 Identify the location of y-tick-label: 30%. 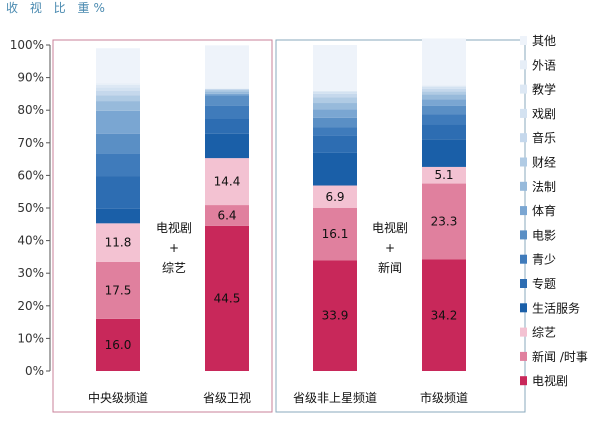
(30, 273).